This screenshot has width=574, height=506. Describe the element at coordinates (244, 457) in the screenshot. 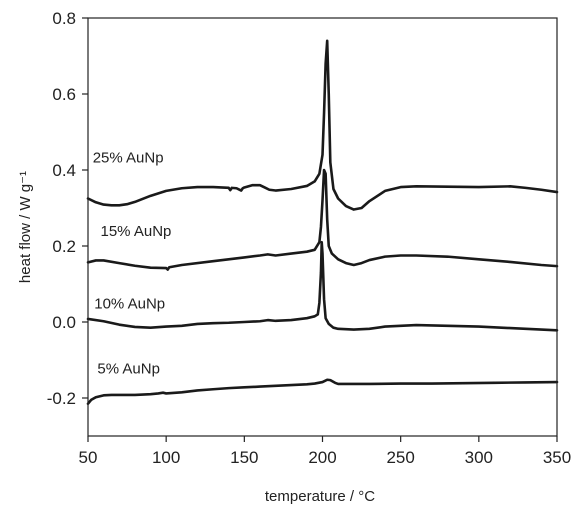

I see `x-tick-label: 150` at that location.